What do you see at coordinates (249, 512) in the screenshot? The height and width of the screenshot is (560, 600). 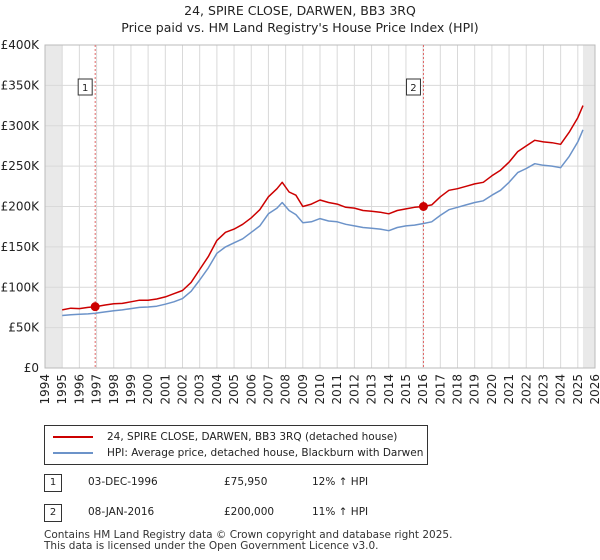 I see `sale-price-2: £200,000` at bounding box center [249, 512].